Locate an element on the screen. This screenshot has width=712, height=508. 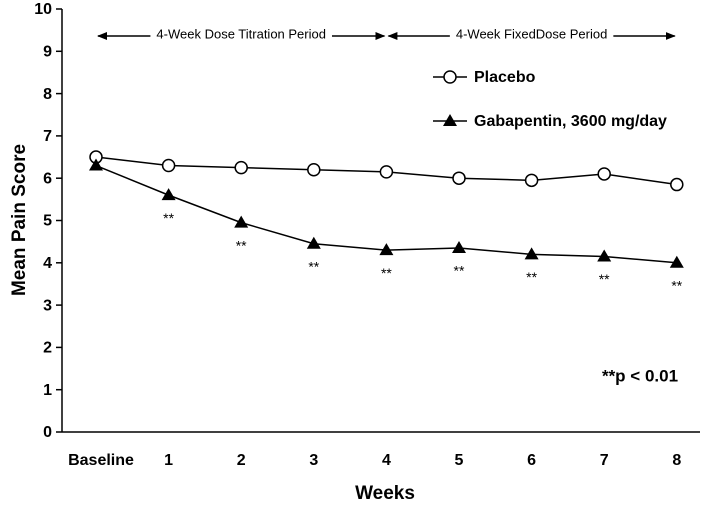
y-tick-label: 0 is located at coordinates (47, 432).